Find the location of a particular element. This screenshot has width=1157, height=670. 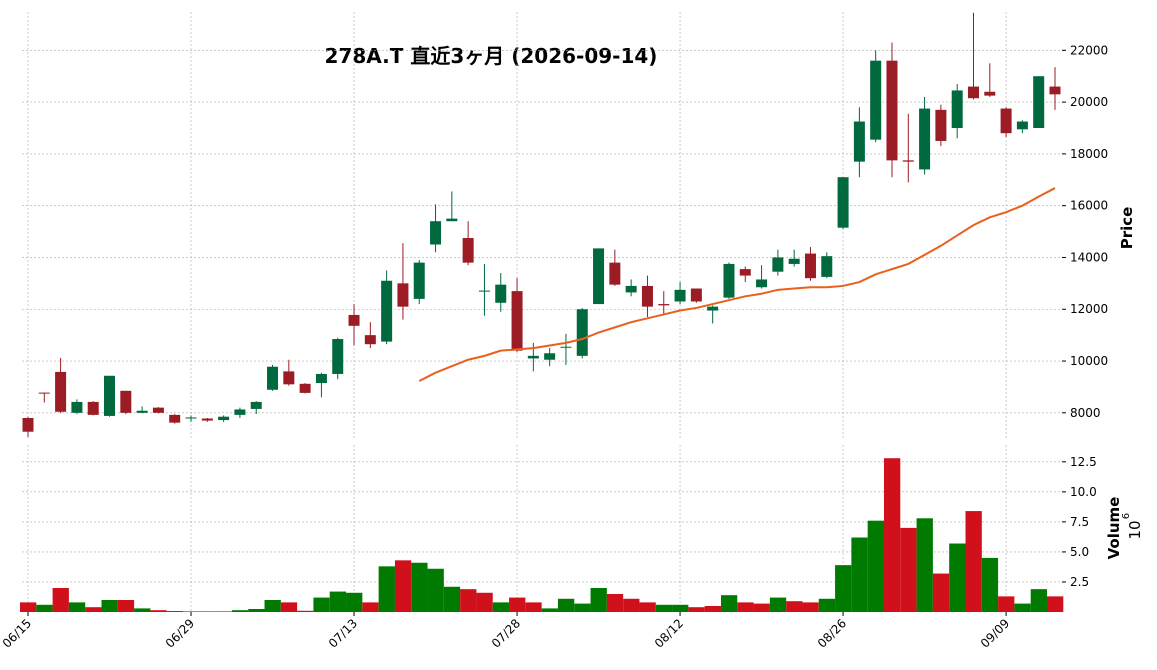

y2-tick-label: 2.5 is located at coordinates (1079, 582).